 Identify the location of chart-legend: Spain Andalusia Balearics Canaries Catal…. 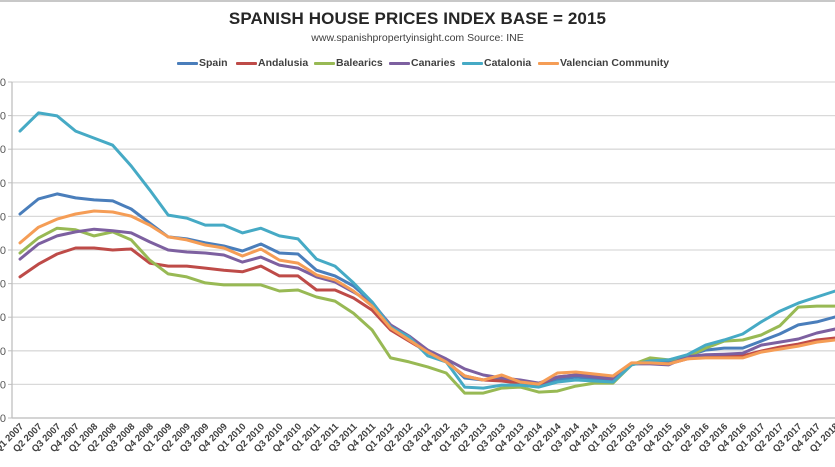
(417, 63).